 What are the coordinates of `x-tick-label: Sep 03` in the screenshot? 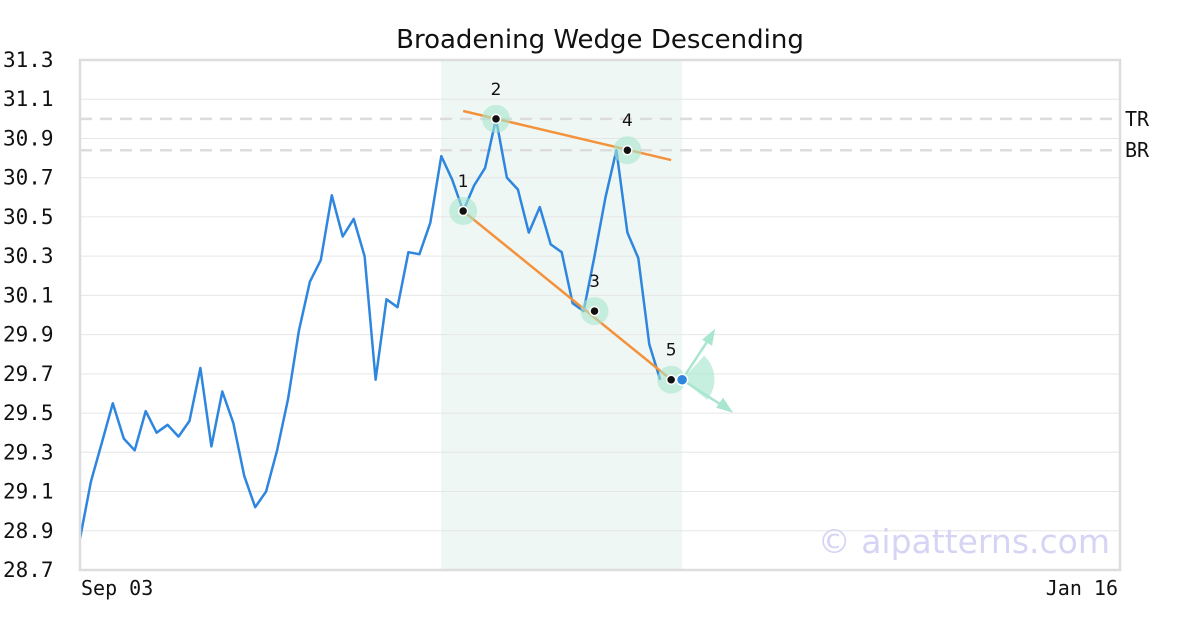 It's located at (117, 588).